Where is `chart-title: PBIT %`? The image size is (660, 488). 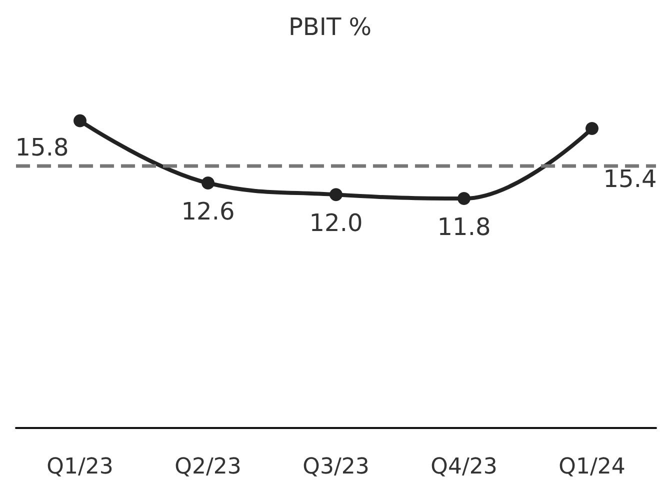 chart-title: PBIT % is located at coordinates (330, 27).